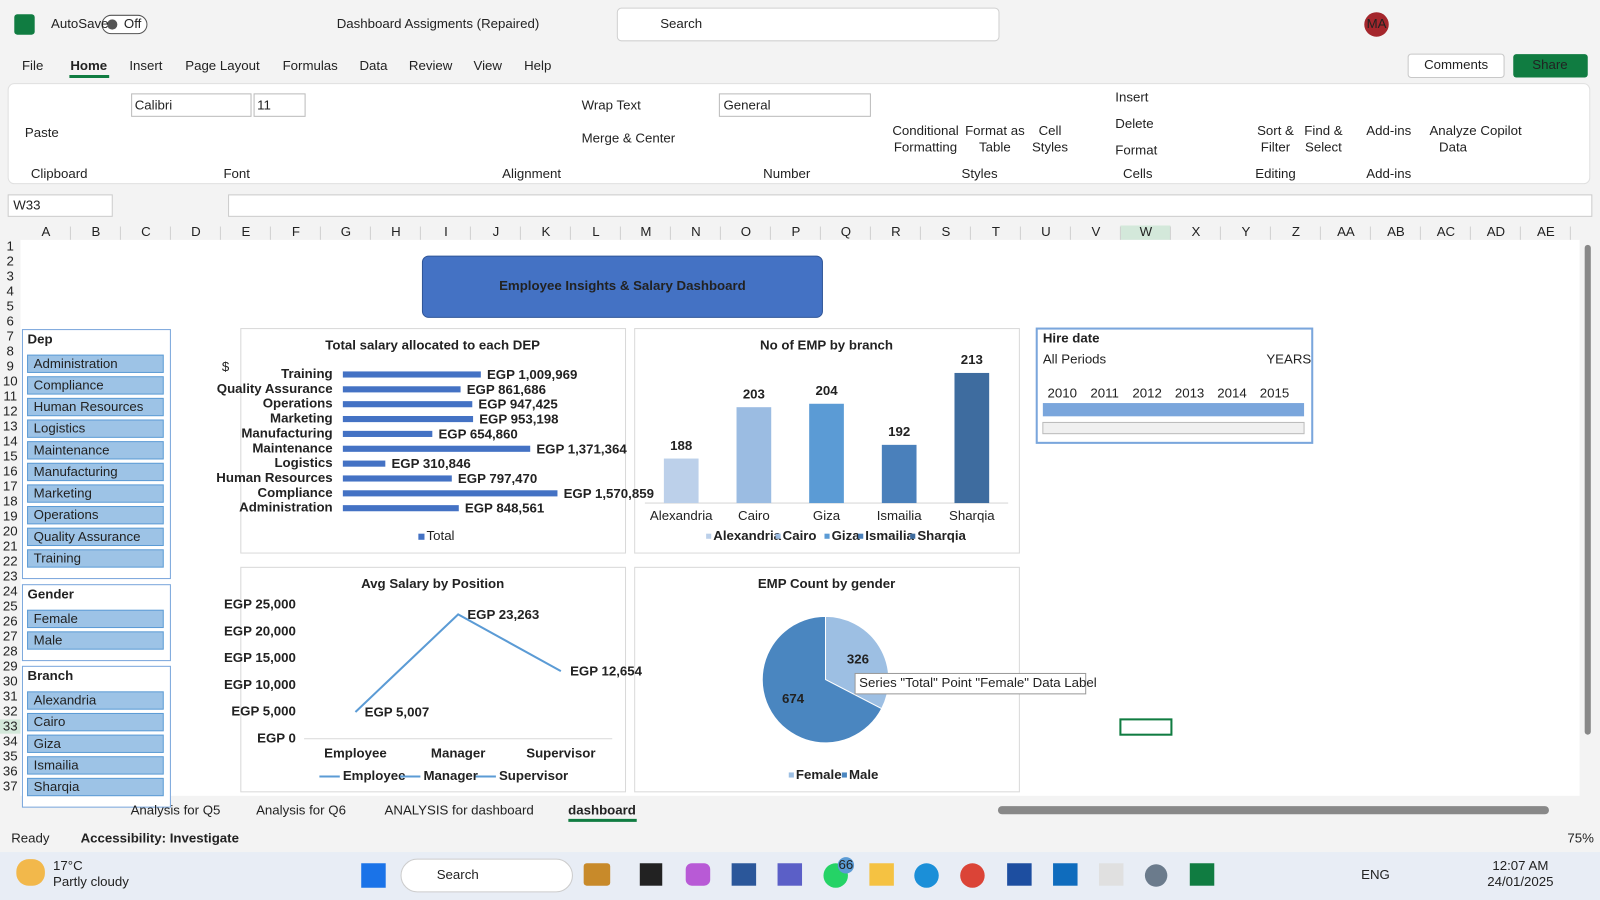 The height and width of the screenshot is (900, 1600). What do you see at coordinates (87, 536) in the screenshot?
I see `slicer-item-label: Quality Assurance` at bounding box center [87, 536].